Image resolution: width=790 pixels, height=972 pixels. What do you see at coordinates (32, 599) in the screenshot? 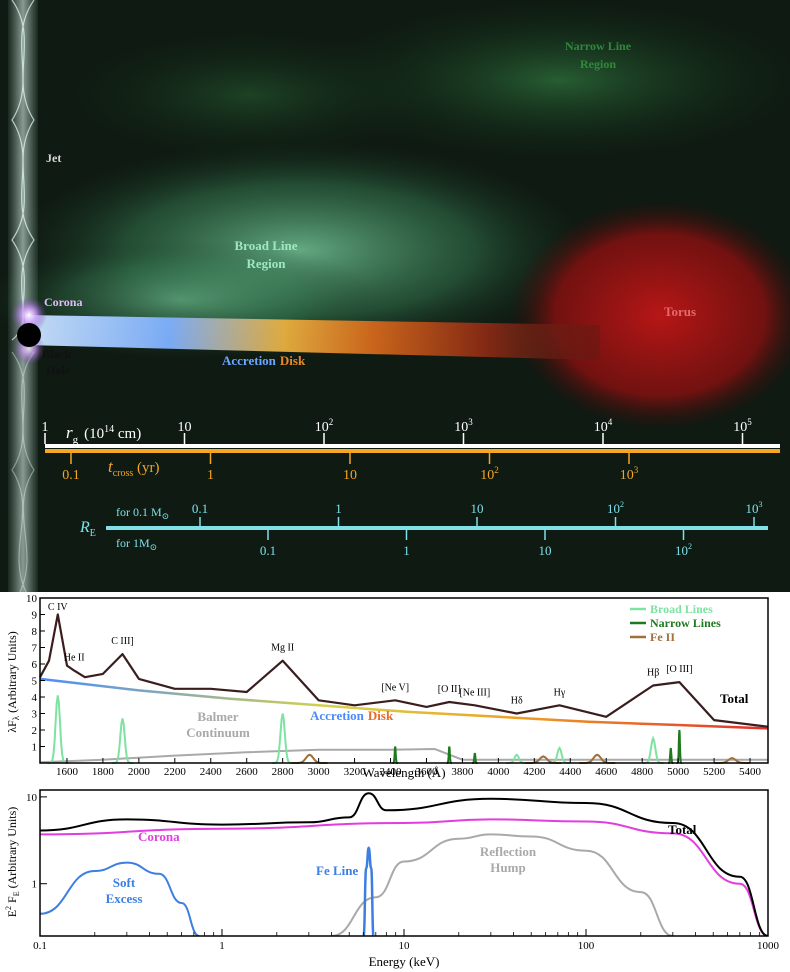
I see `optical-y-tick-label: 10` at bounding box center [32, 599].